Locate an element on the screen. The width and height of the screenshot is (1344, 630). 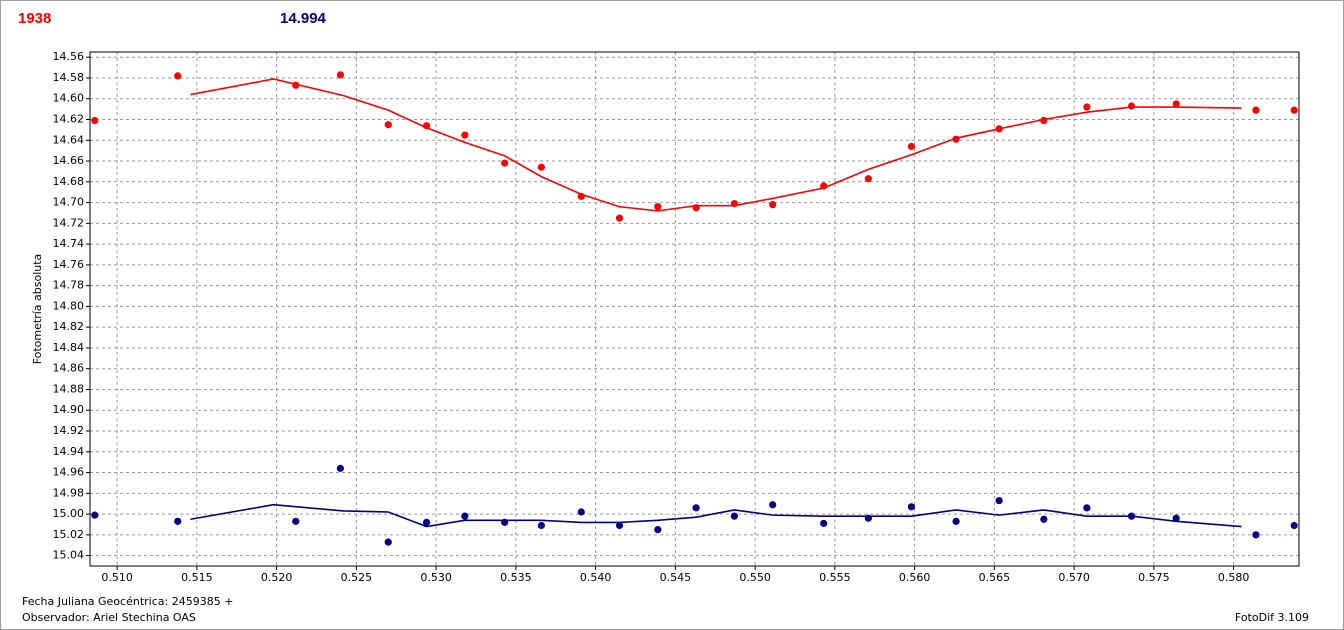
y-tick-label: 14.98 is located at coordinates (69, 492).